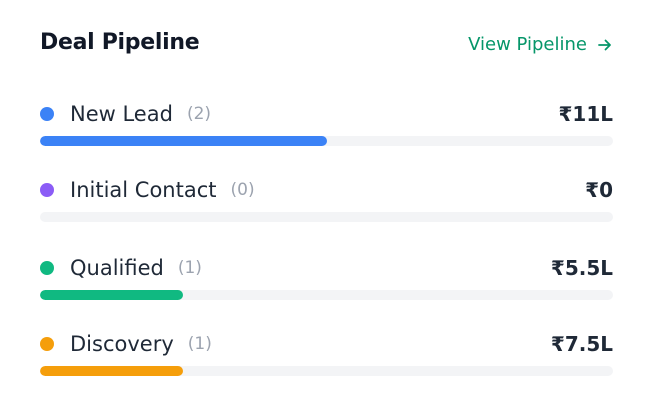 Image resolution: width=657 pixels, height=413 pixels. What do you see at coordinates (242, 190) in the screenshot?
I see `stage-count: (0)` at bounding box center [242, 190].